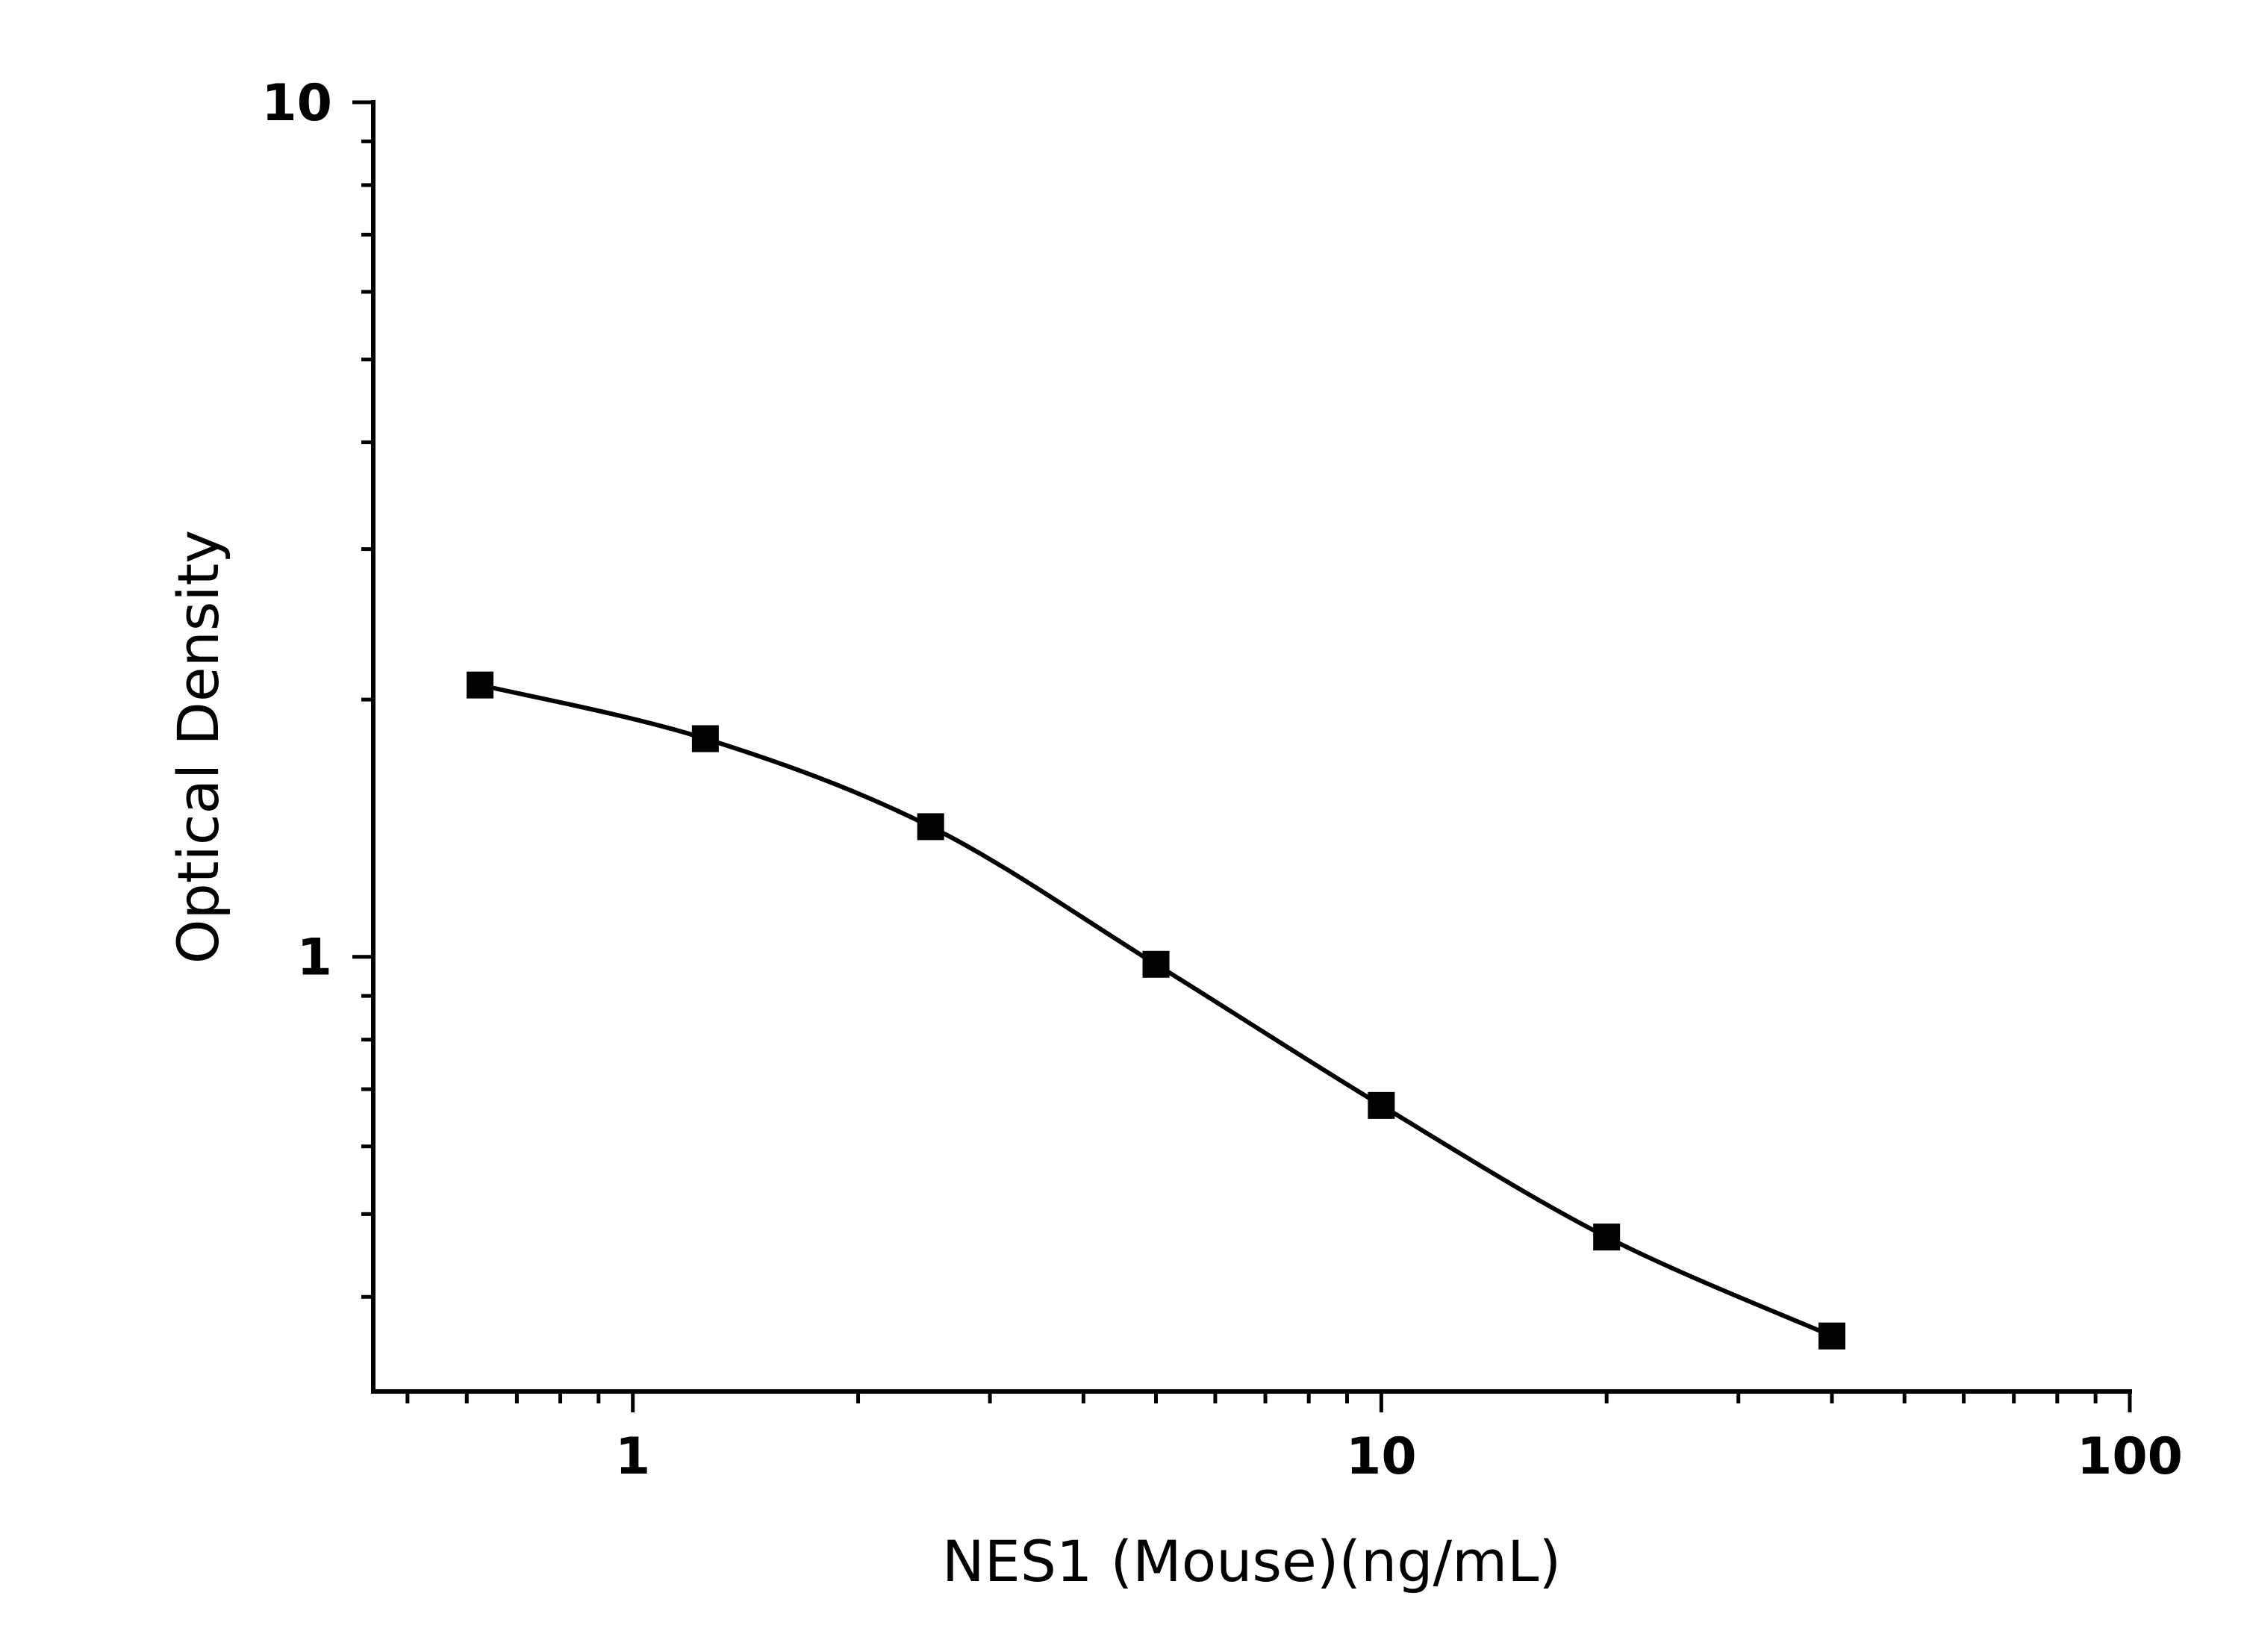 Image resolution: width=2244 pixels, height=1652 pixels. What do you see at coordinates (1251, 1561) in the screenshot?
I see `x-axis-title: NES1 (Mouse)(ng/mL)` at bounding box center [1251, 1561].